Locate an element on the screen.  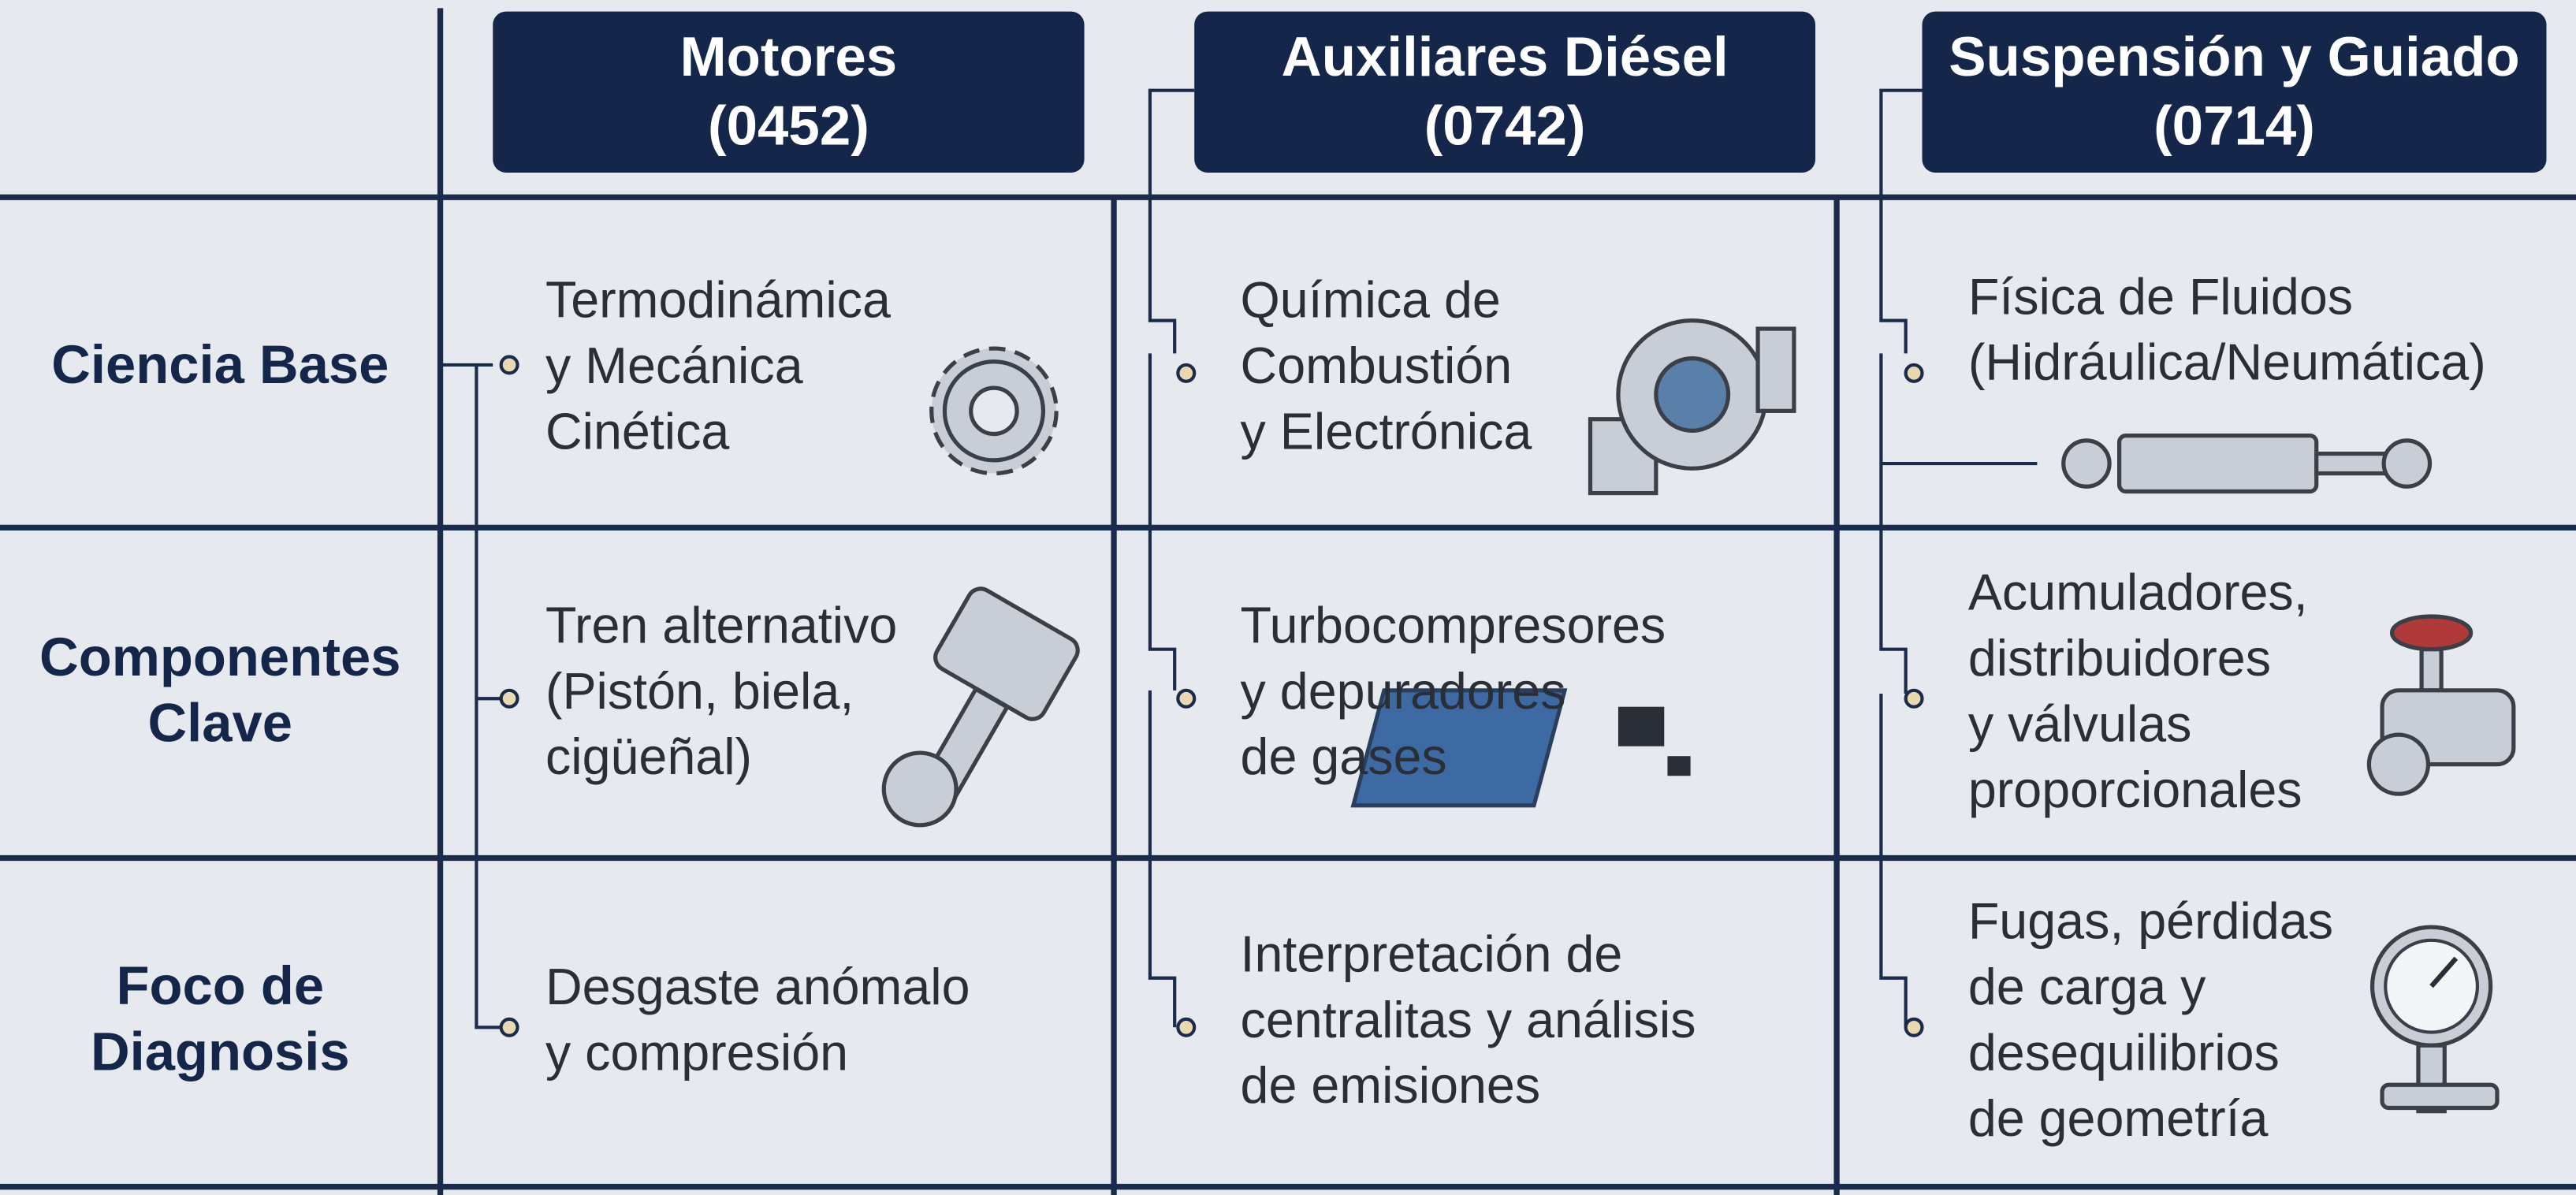
cell-text: Combustión is located at coordinates (1377, 365).